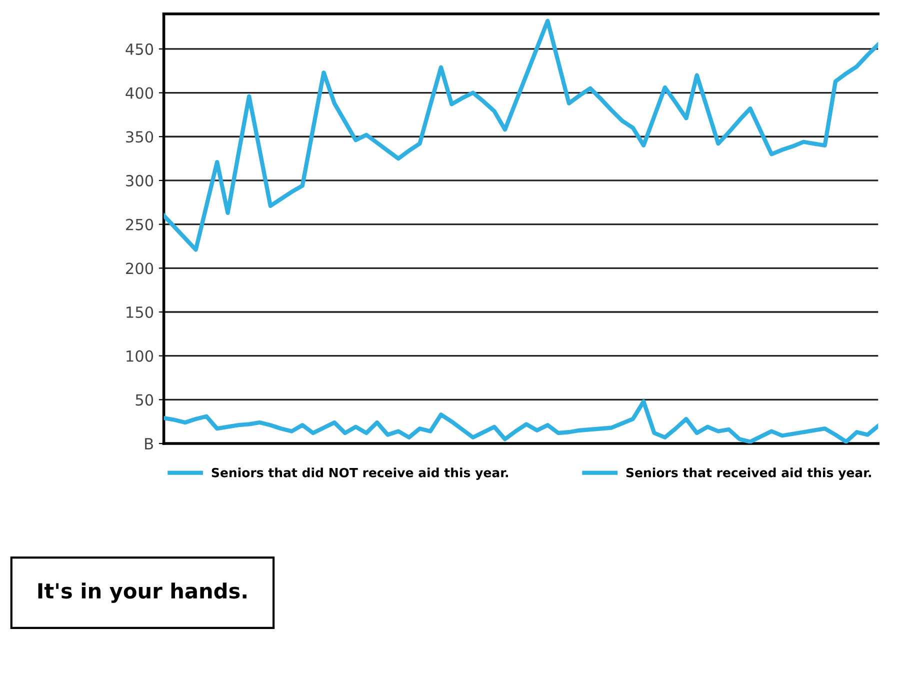  Describe the element at coordinates (140, 312) in the screenshot. I see `y-tick-label: 150` at that location.